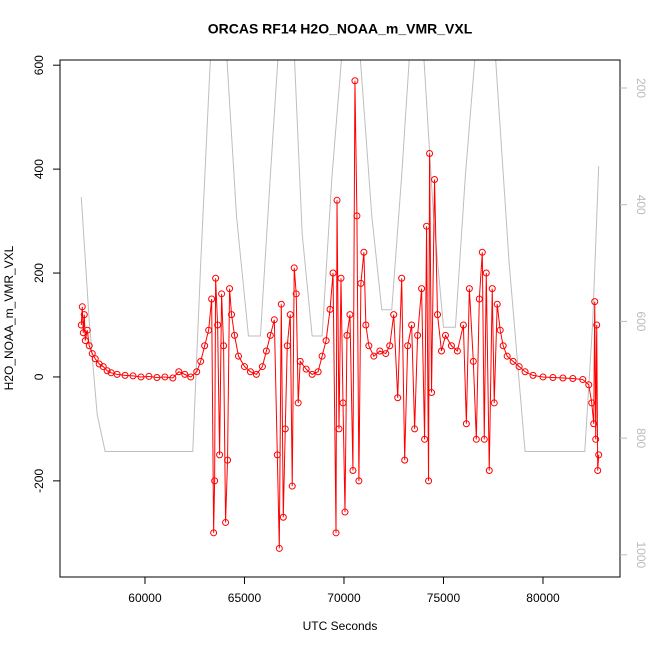 The width and height of the screenshot is (650, 650). I want to click on y-axis-label: H2O_NOAA_m_VMR_VXL, so click(9, 317).